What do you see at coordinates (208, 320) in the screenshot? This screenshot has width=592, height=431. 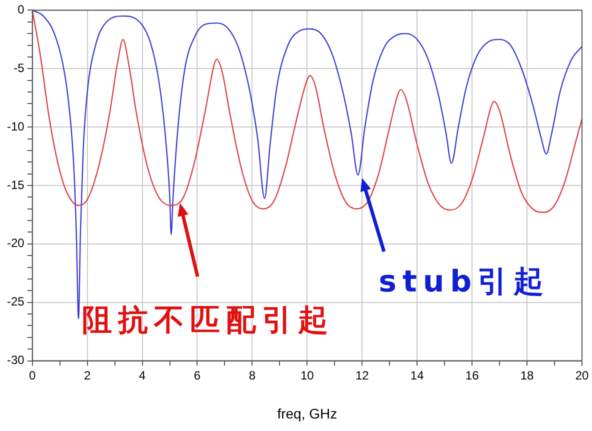 I see `annotation: 阻抗不匹配引起` at bounding box center [208, 320].